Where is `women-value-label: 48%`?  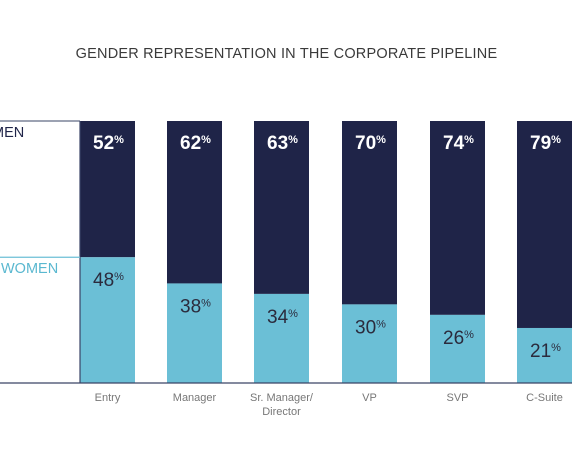
women-value-label: 48% is located at coordinates (108, 280).